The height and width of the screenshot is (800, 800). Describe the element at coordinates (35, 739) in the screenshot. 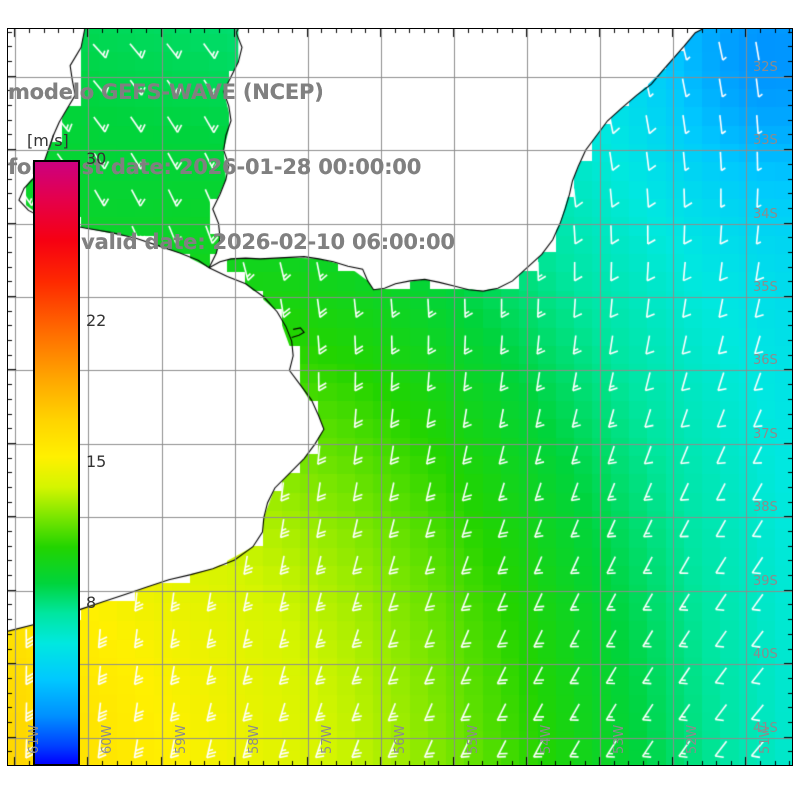

I see `longitude-label-61W: 61W` at that location.